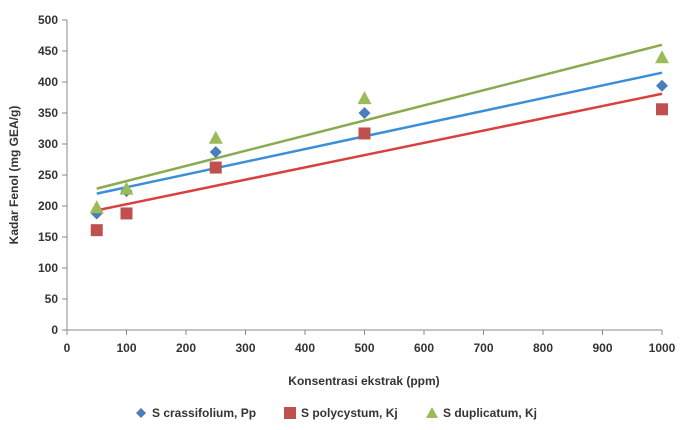 This screenshot has height=430, width=680. I want to click on y-tick-label: 200, so click(48, 206).